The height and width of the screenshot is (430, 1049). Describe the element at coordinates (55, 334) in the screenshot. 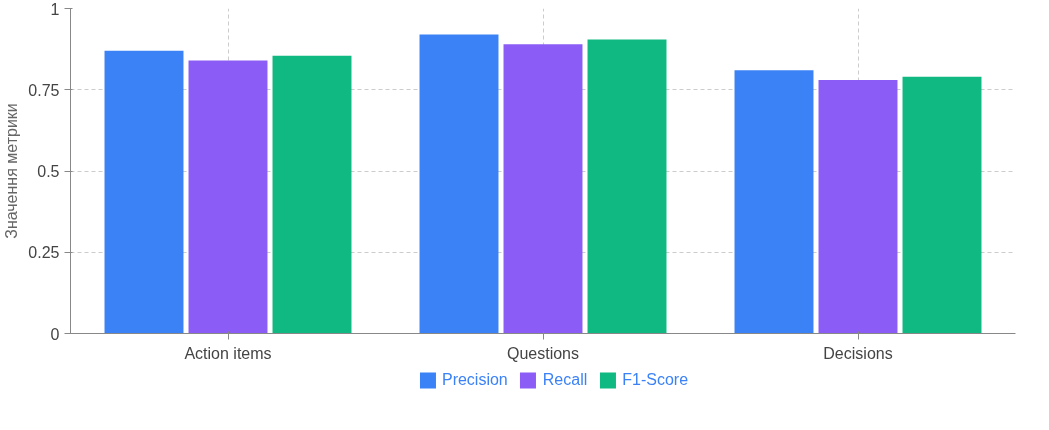

I see `y-tick-label: 0` at that location.